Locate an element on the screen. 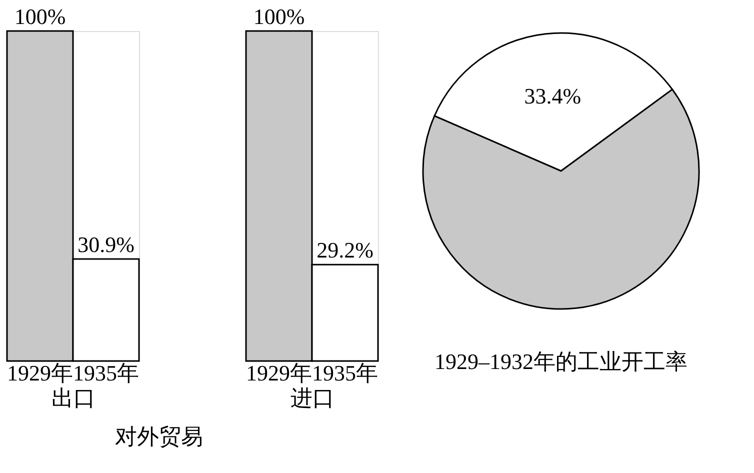  data-label: 30.9% is located at coordinates (106, 245).